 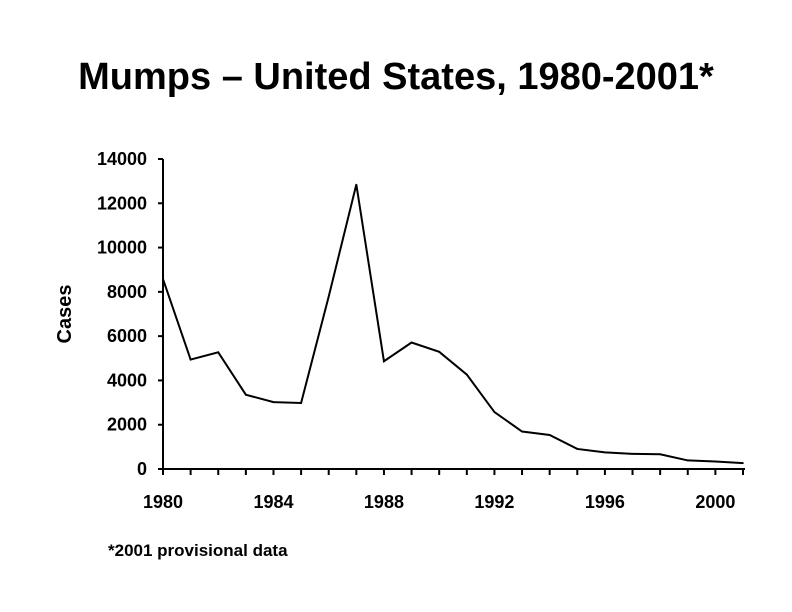 I want to click on x-tick-label: 1984, so click(x=273, y=502).